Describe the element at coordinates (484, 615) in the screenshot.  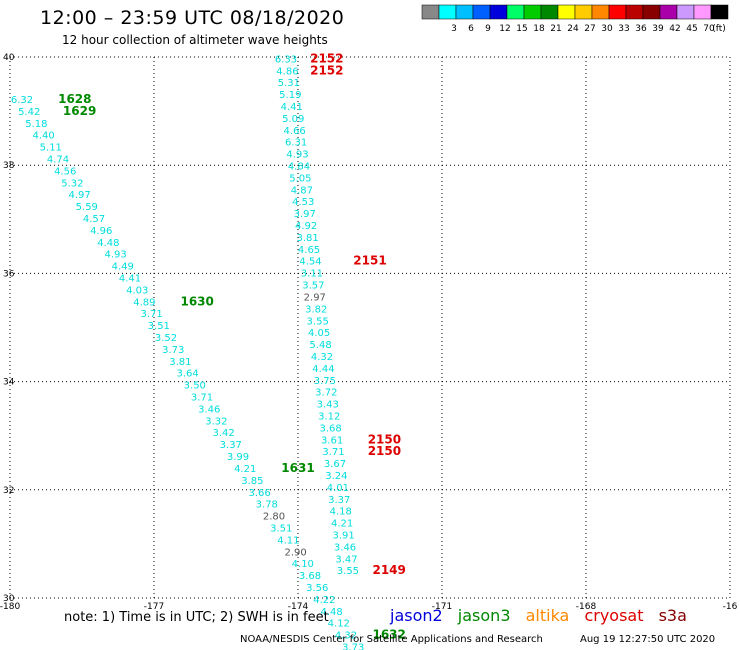
I see `legend-jason3: jason3` at that location.